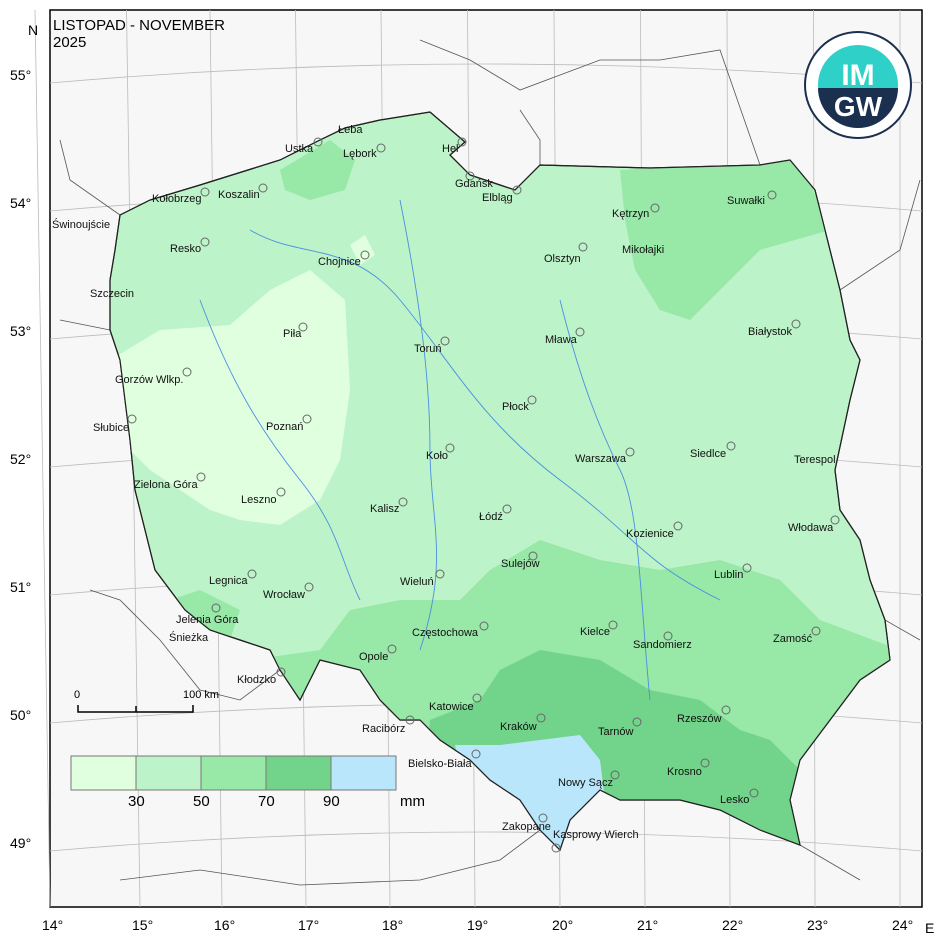 The height and width of the screenshot is (950, 945). What do you see at coordinates (815, 460) in the screenshot?
I see `city-label: Terespol` at bounding box center [815, 460].